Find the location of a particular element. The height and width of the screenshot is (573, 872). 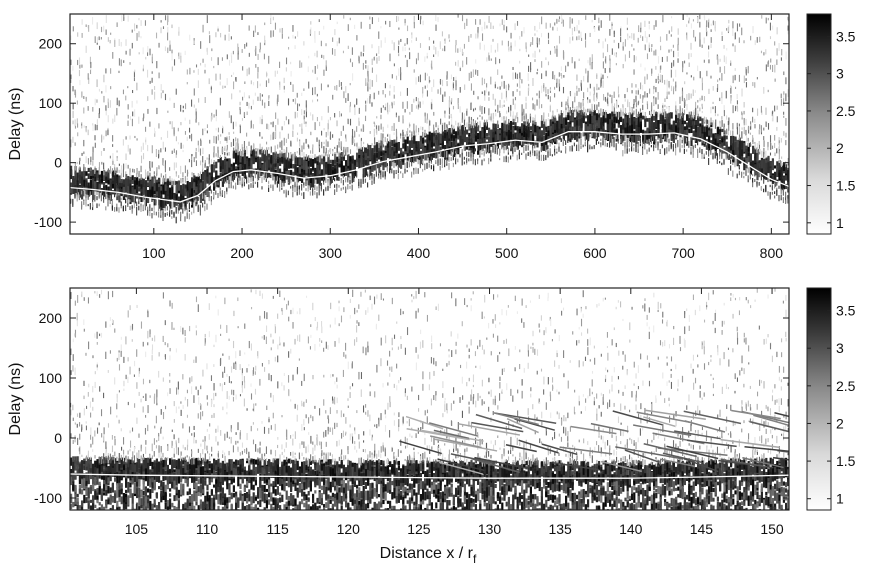

x-tick-label: 125 is located at coordinates (419, 529).